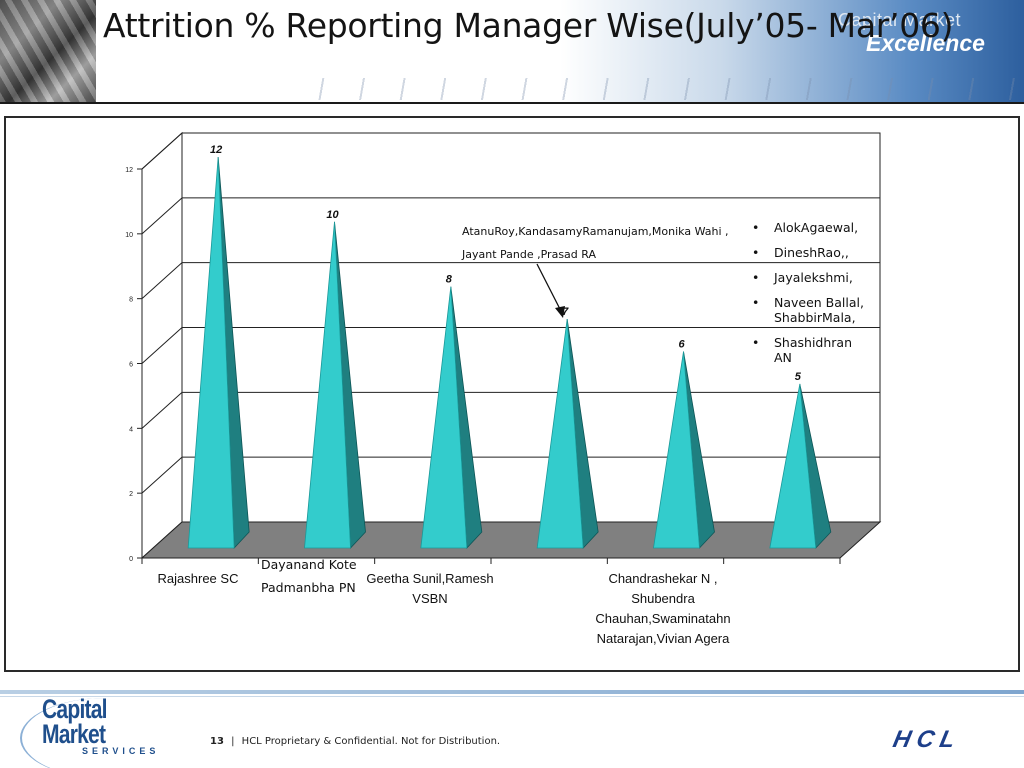 This screenshot has height=768, width=1024. Describe the element at coordinates (512, 103) in the screenshot. I see `header-rule` at that location.